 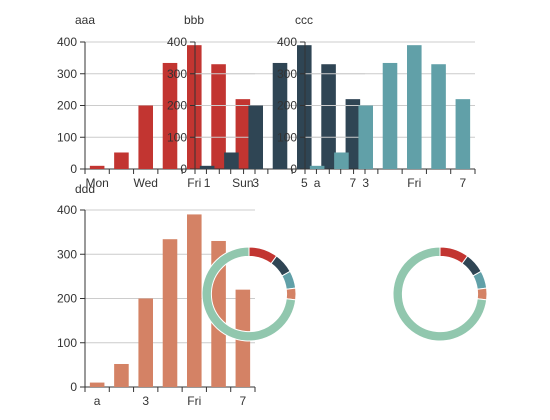 I want to click on bar-Mon, so click(x=97, y=167).